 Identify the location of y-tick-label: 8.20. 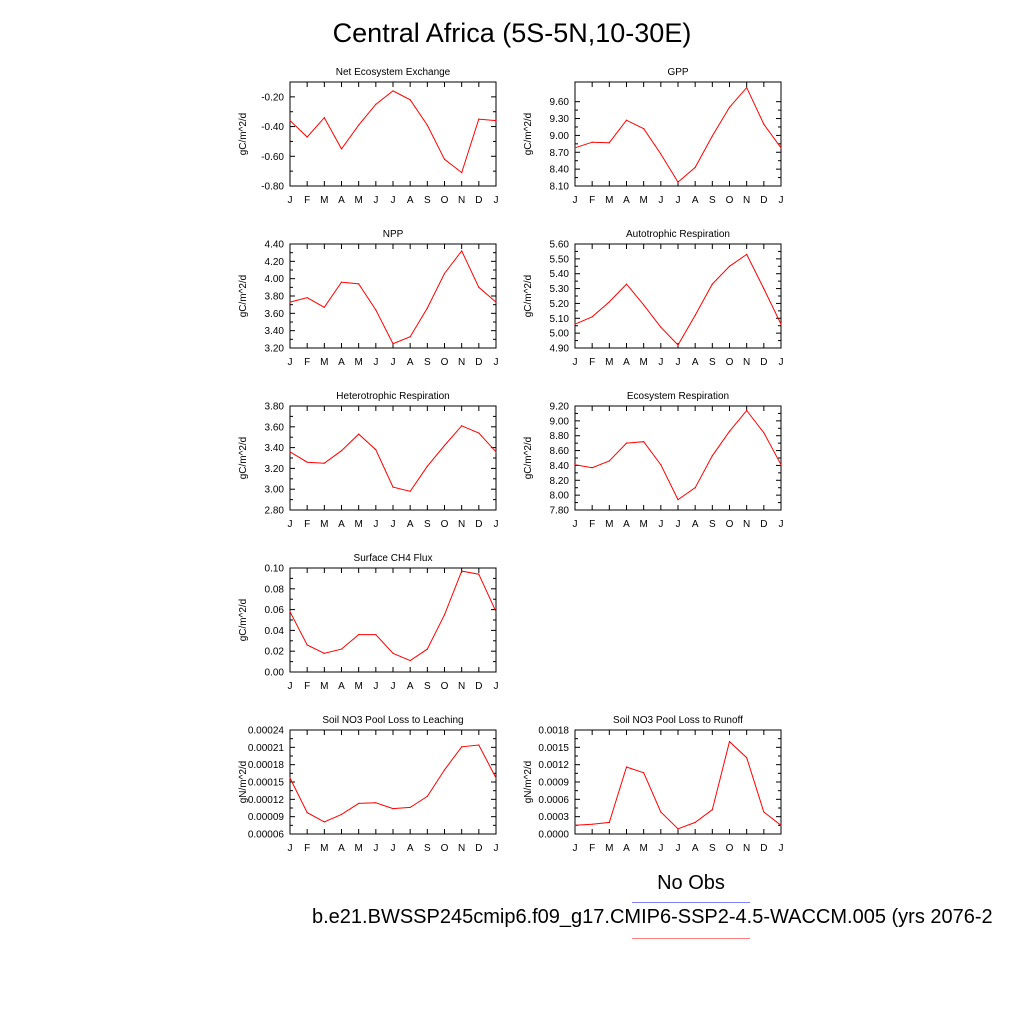
(560, 481).